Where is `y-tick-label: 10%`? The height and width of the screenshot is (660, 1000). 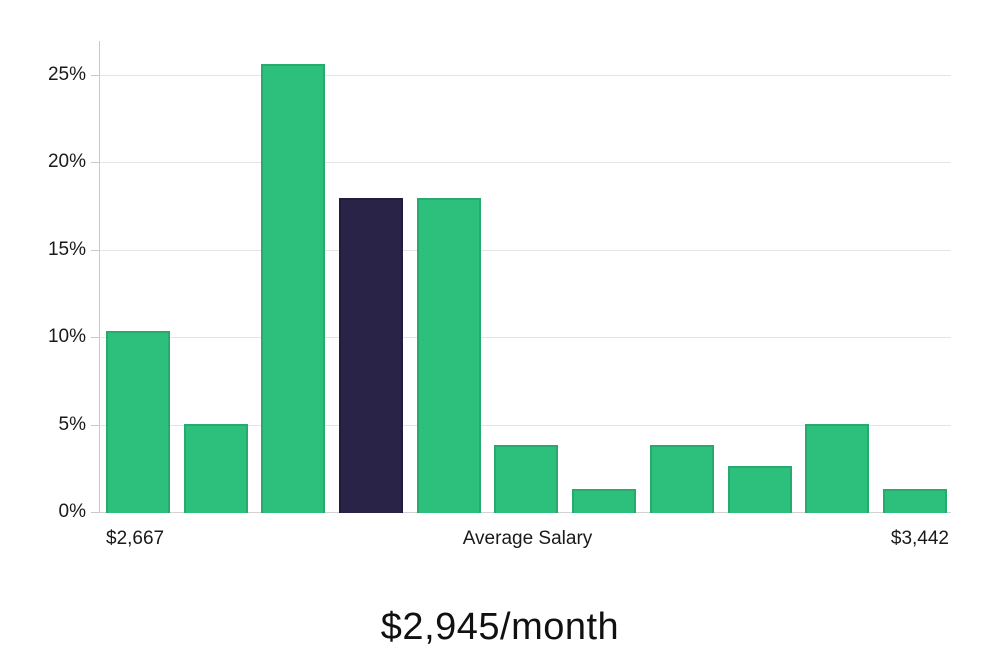 y-tick-label: 10% is located at coordinates (66, 336).